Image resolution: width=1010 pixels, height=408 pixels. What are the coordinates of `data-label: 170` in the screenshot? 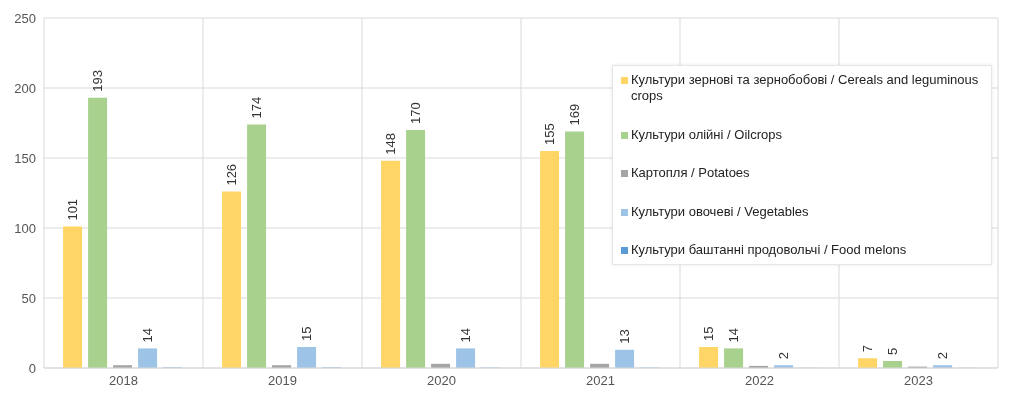 It's located at (416, 113).